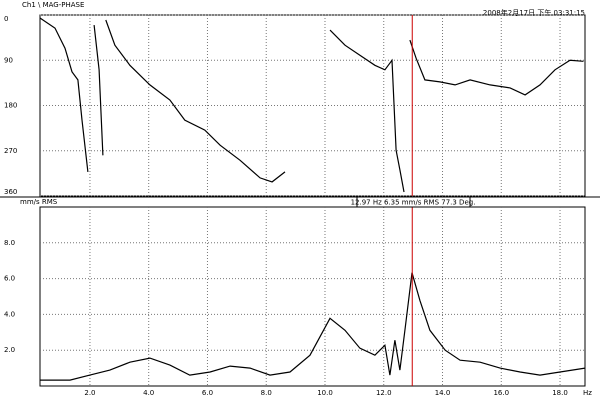  What do you see at coordinates (53, 5) in the screenshot?
I see `window-title: Ch1 \ MAG-PHASE` at bounding box center [53, 5].